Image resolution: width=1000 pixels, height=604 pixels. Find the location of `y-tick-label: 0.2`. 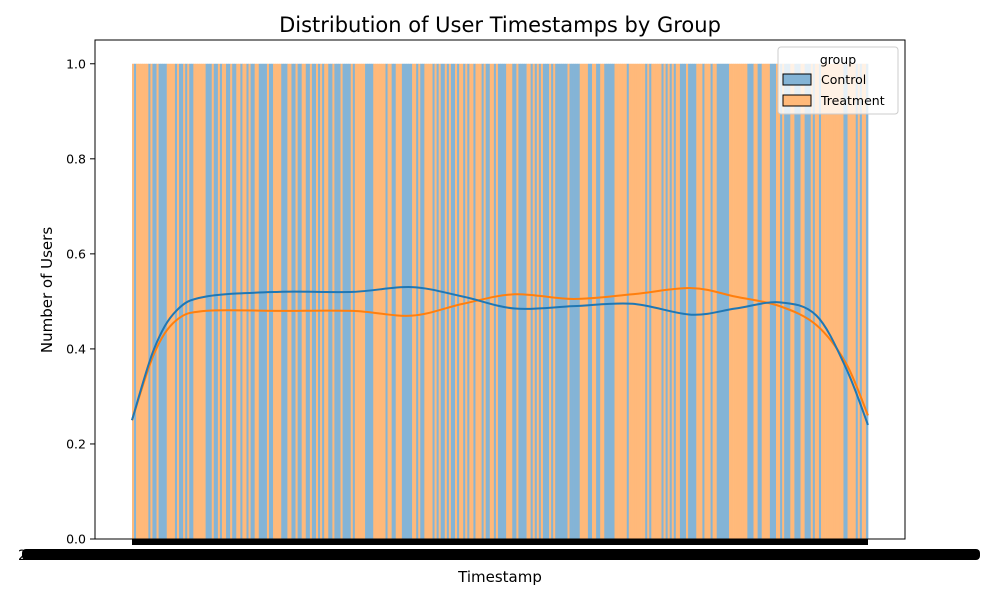

y-tick-label: 0.2 is located at coordinates (76, 443).